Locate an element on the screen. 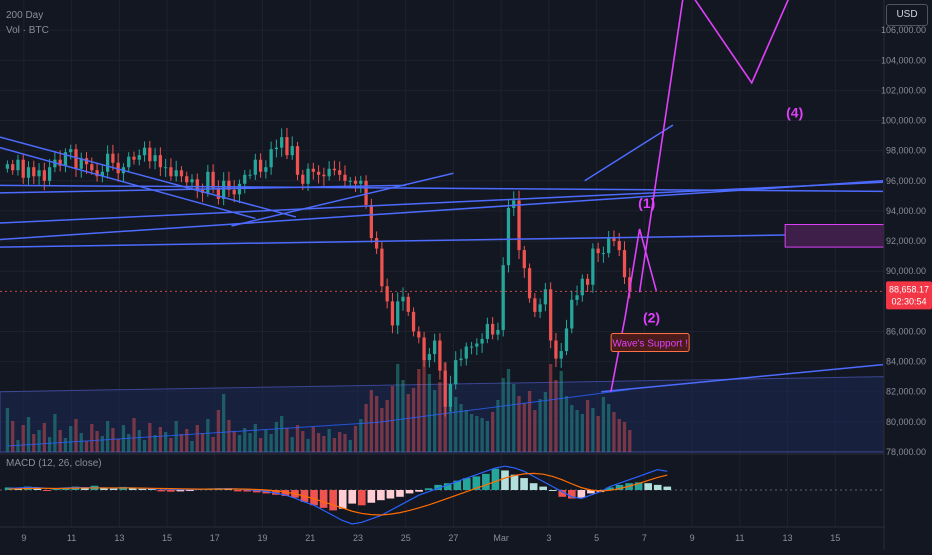 This screenshot has width=932, height=555. currency-button: USD is located at coordinates (907, 15).